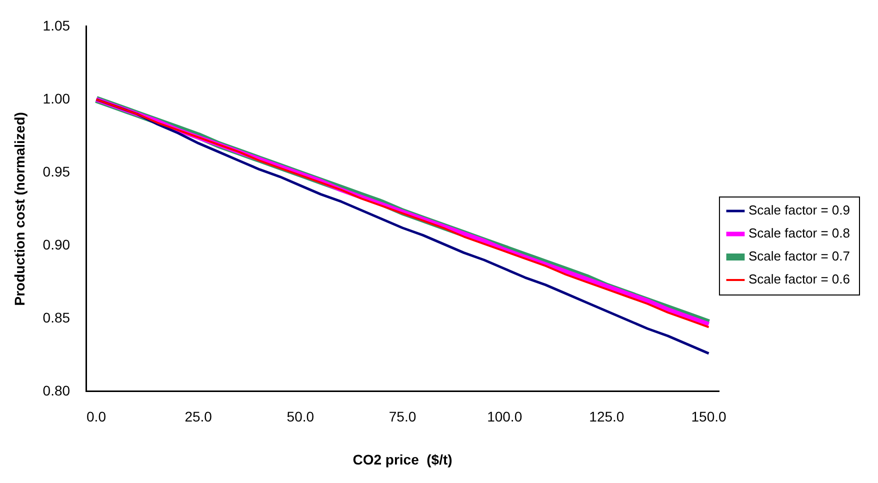 Image resolution: width=878 pixels, height=483 pixels. What do you see at coordinates (19, 209) in the screenshot?
I see `y-axis-title: Production cost (normalized)` at bounding box center [19, 209].